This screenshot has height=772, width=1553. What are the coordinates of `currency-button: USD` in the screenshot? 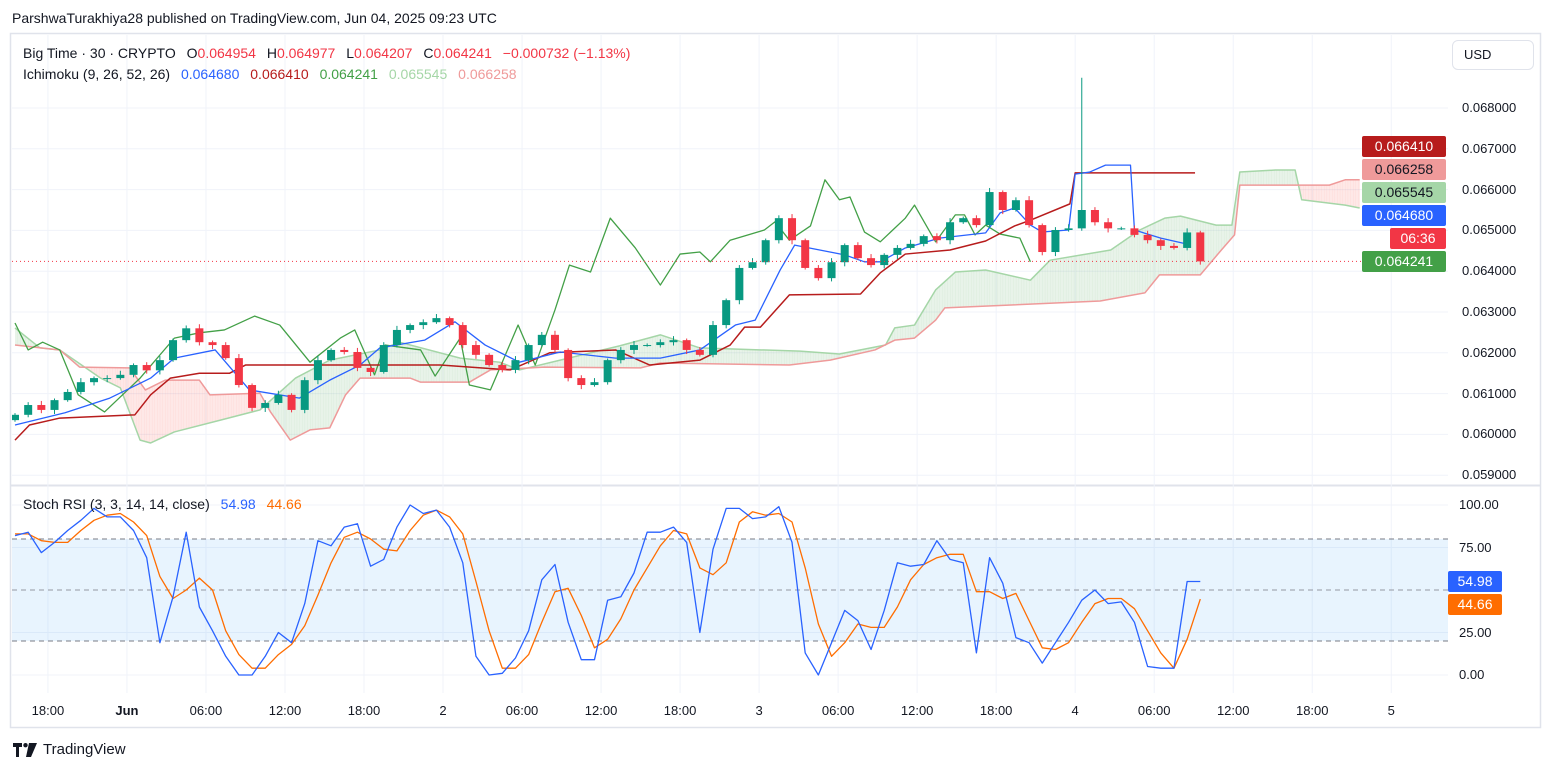 It's located at (1493, 55).